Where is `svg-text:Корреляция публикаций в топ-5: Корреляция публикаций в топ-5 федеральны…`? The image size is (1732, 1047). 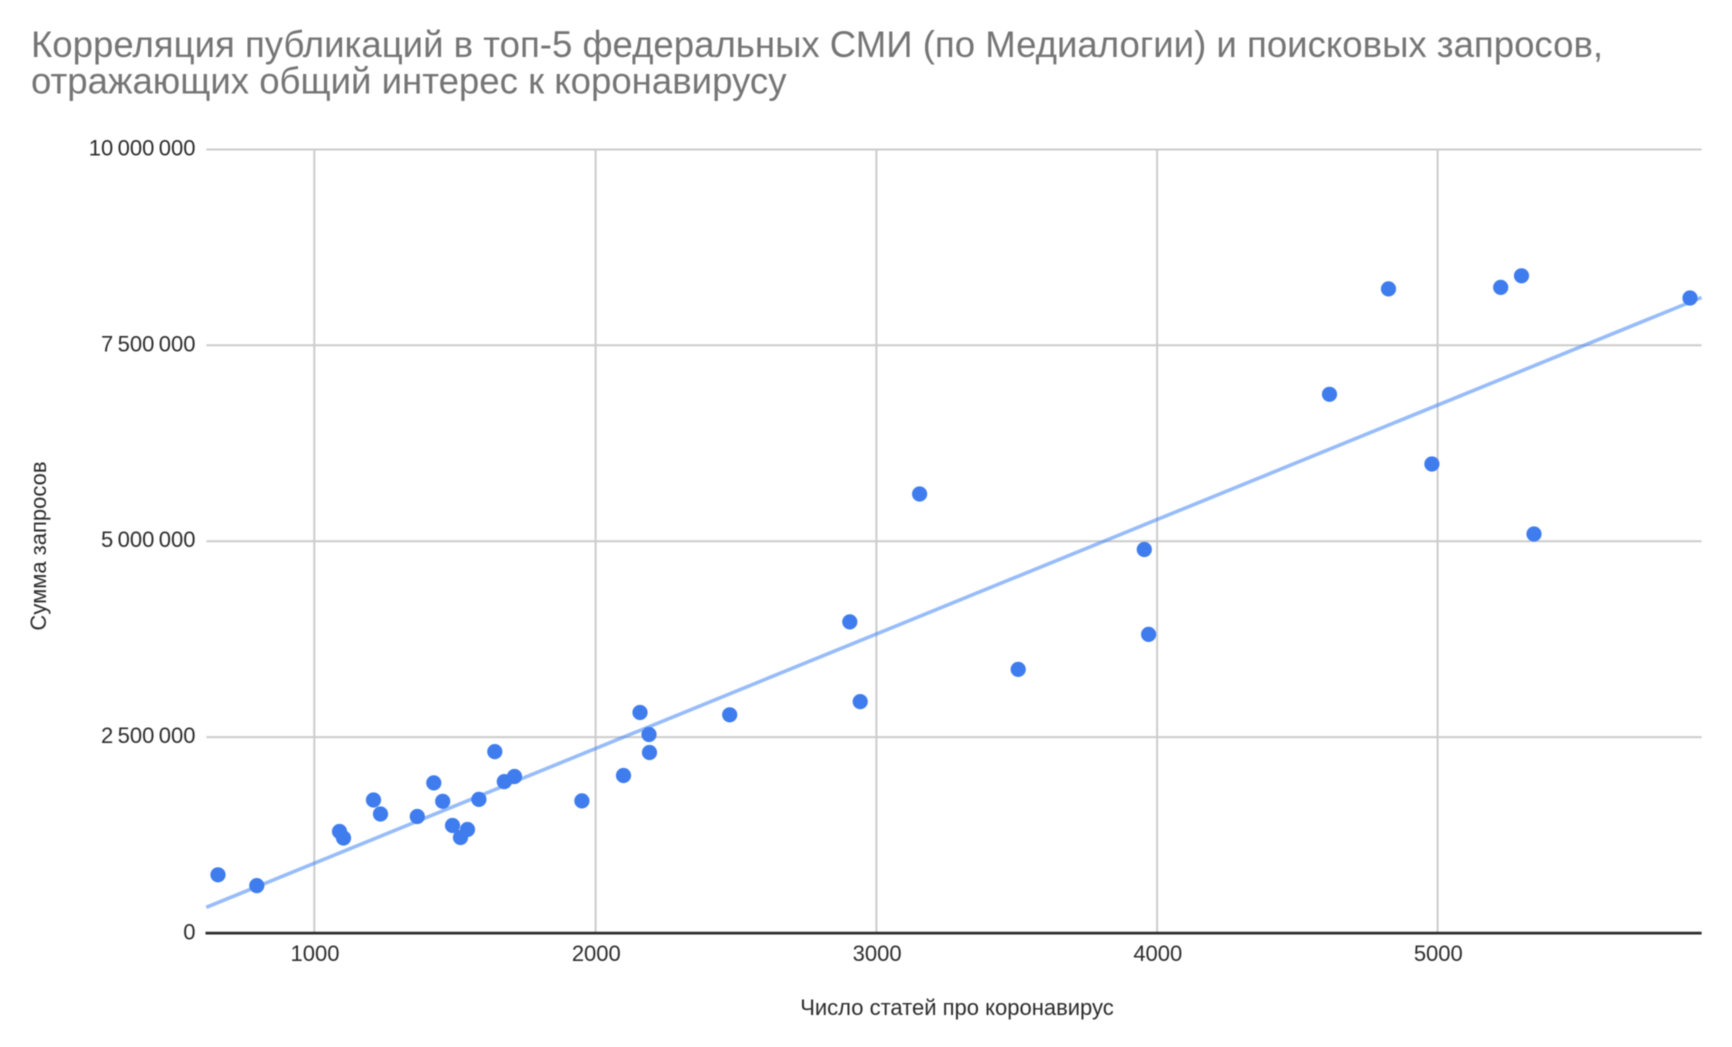
svg-text:Корреляция публикаций в топ-5: Корреляция публикаций в топ-5 федеральны… is located at coordinates (817, 44).